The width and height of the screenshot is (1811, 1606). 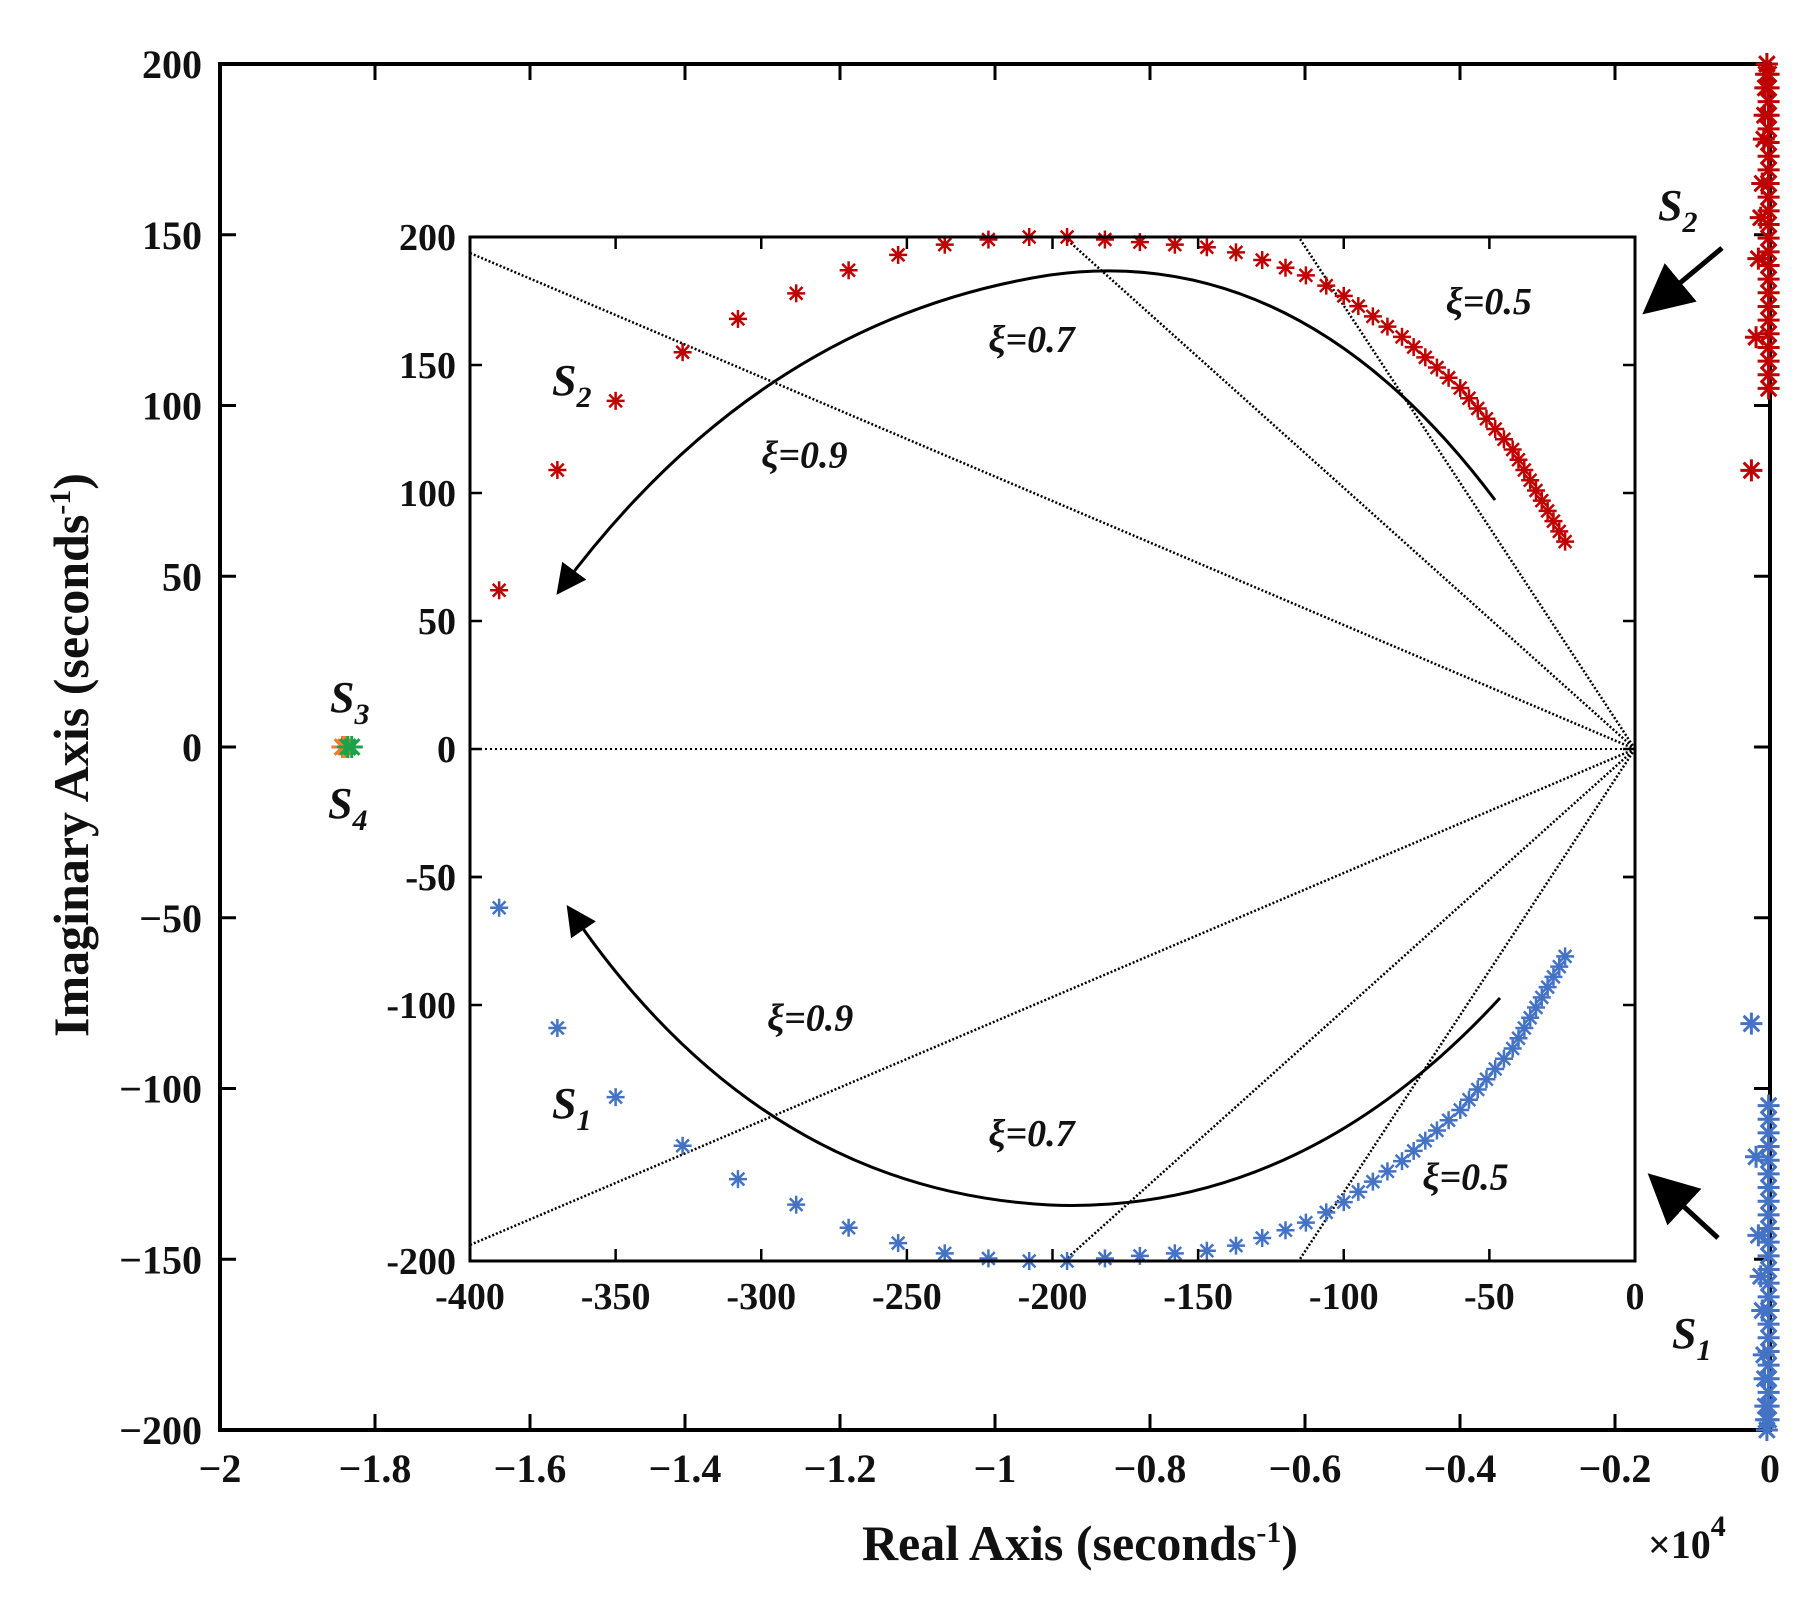 What do you see at coordinates (1751, 470) in the screenshot?
I see `s2-point` at bounding box center [1751, 470].